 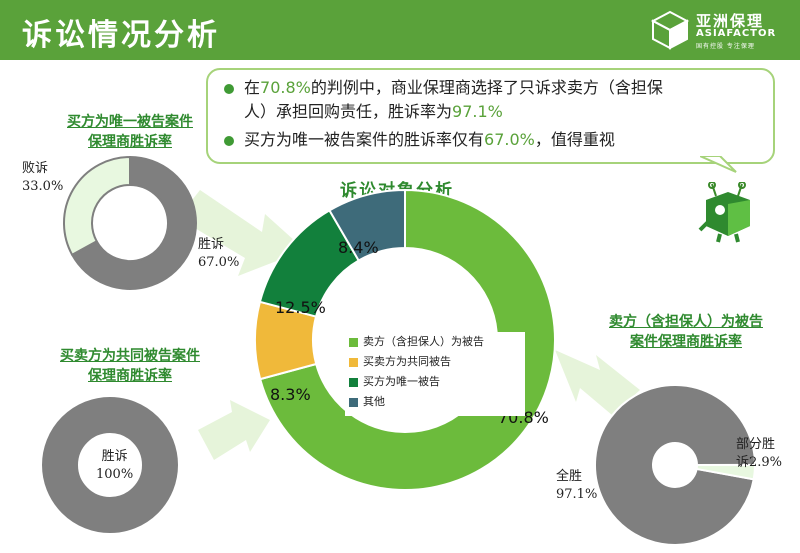 I want to click on callout-tail, so click(x=718, y=164).